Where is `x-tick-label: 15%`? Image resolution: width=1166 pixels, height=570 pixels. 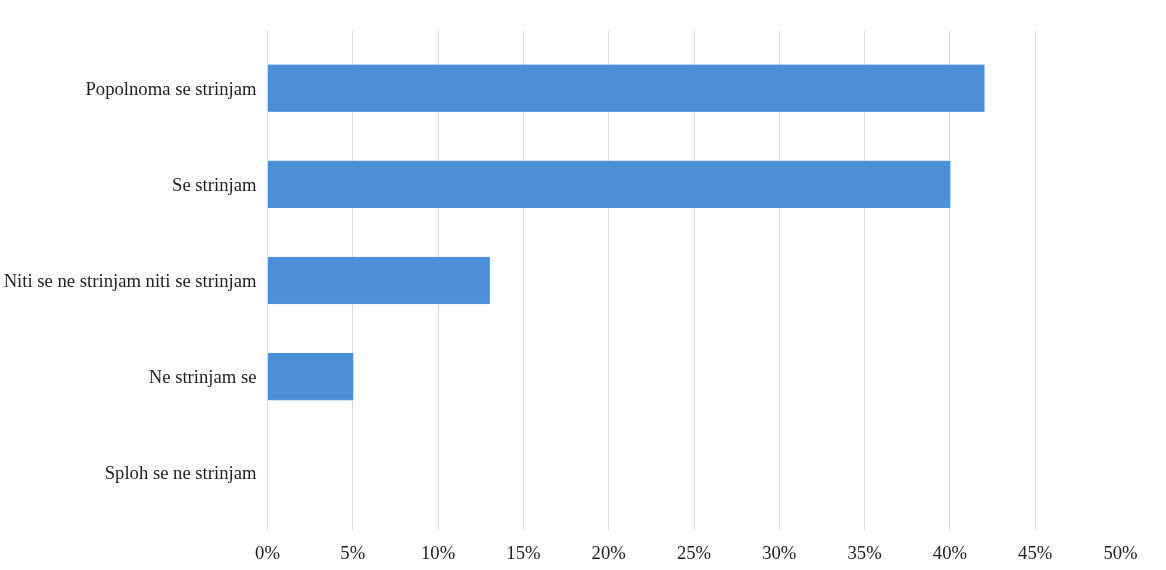
x-tick-label: 15% is located at coordinates (523, 552).